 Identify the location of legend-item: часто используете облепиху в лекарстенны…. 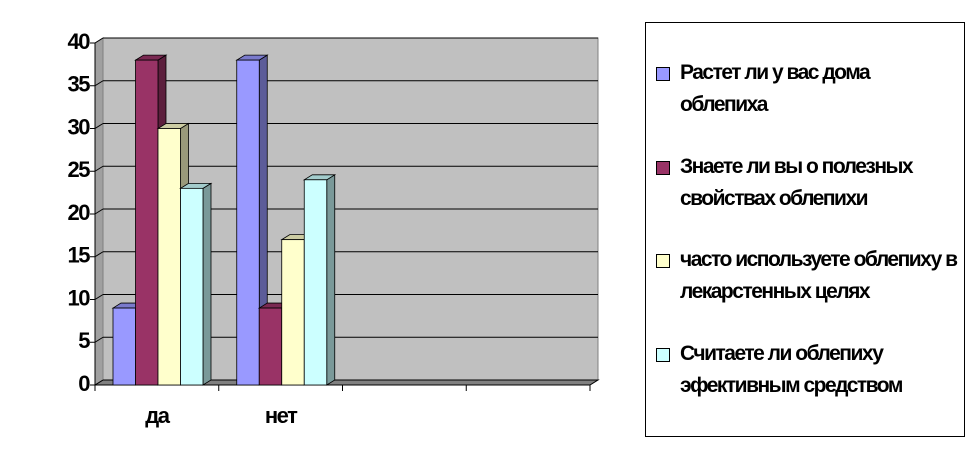
(808, 276).